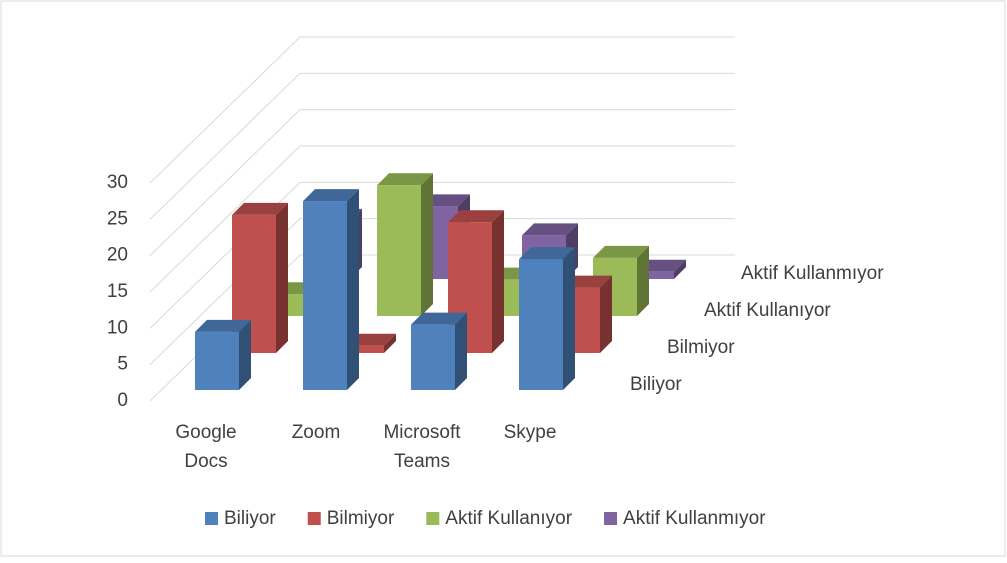 The width and height of the screenshot is (1007, 563). I want to click on series-depth-label: Aktif Kullanıyor, so click(767, 310).